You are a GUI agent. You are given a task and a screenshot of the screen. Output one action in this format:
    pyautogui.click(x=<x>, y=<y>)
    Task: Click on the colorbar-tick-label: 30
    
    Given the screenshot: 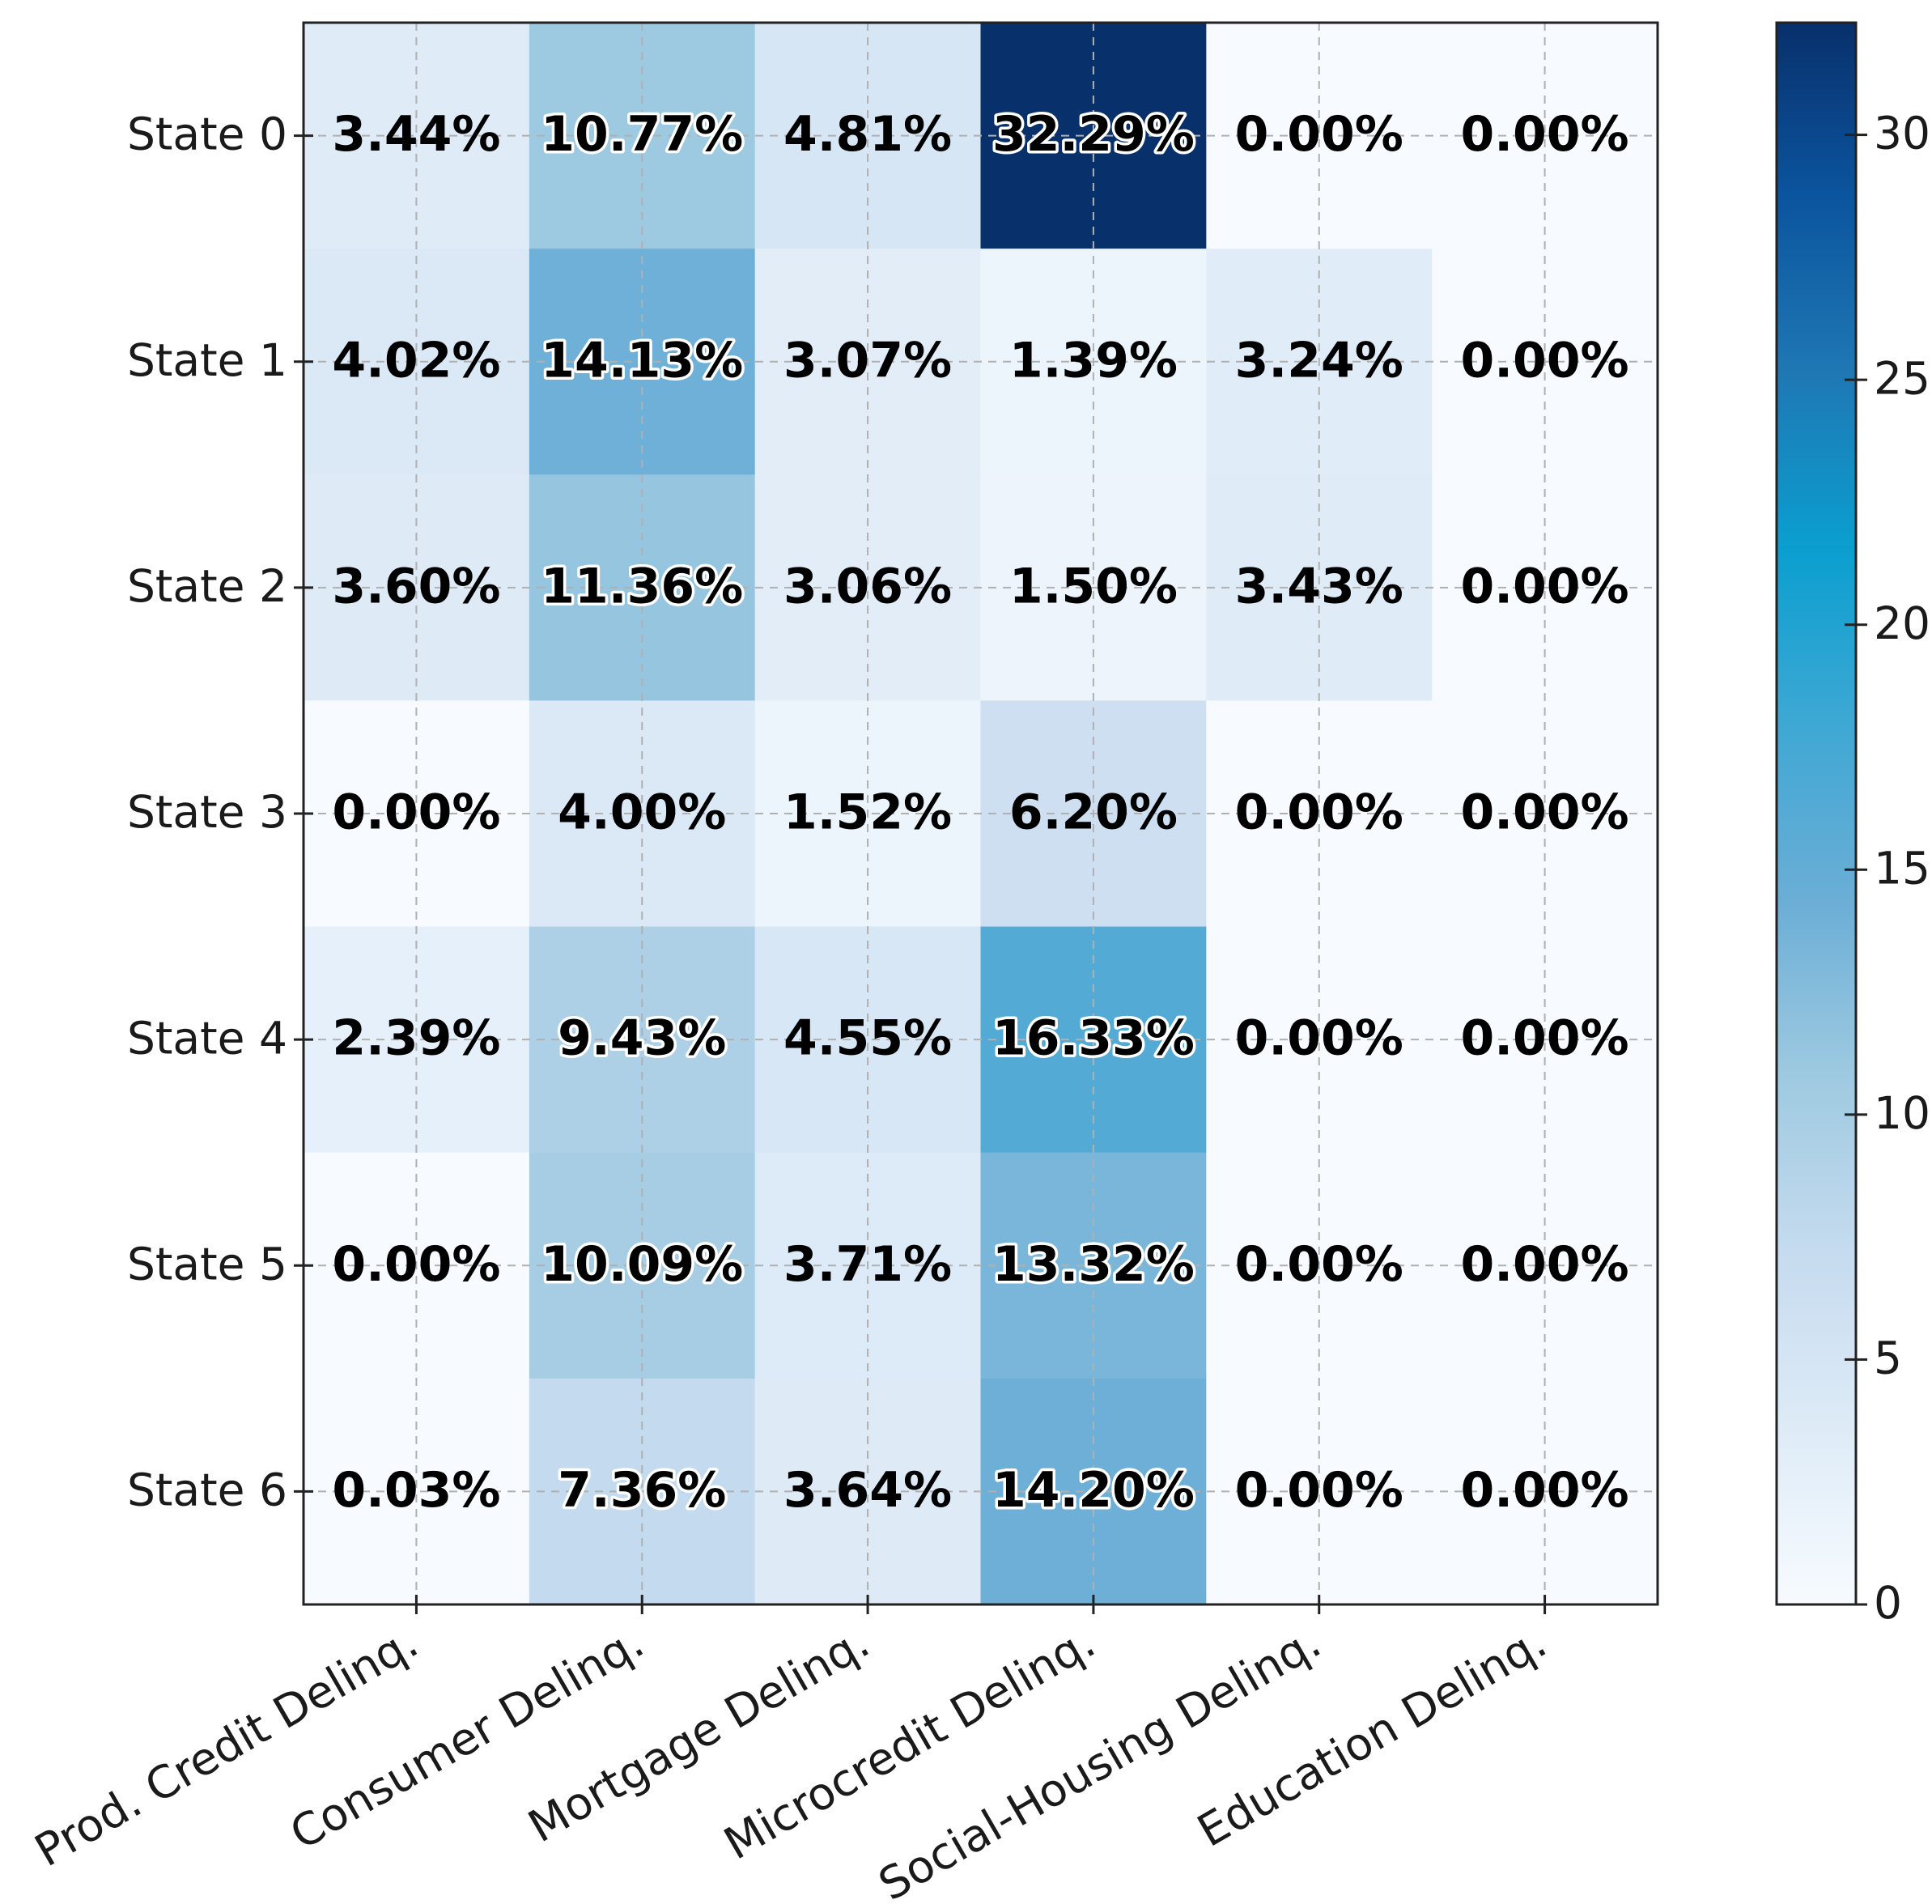 What is the action you would take?
    pyautogui.click(x=1902, y=133)
    